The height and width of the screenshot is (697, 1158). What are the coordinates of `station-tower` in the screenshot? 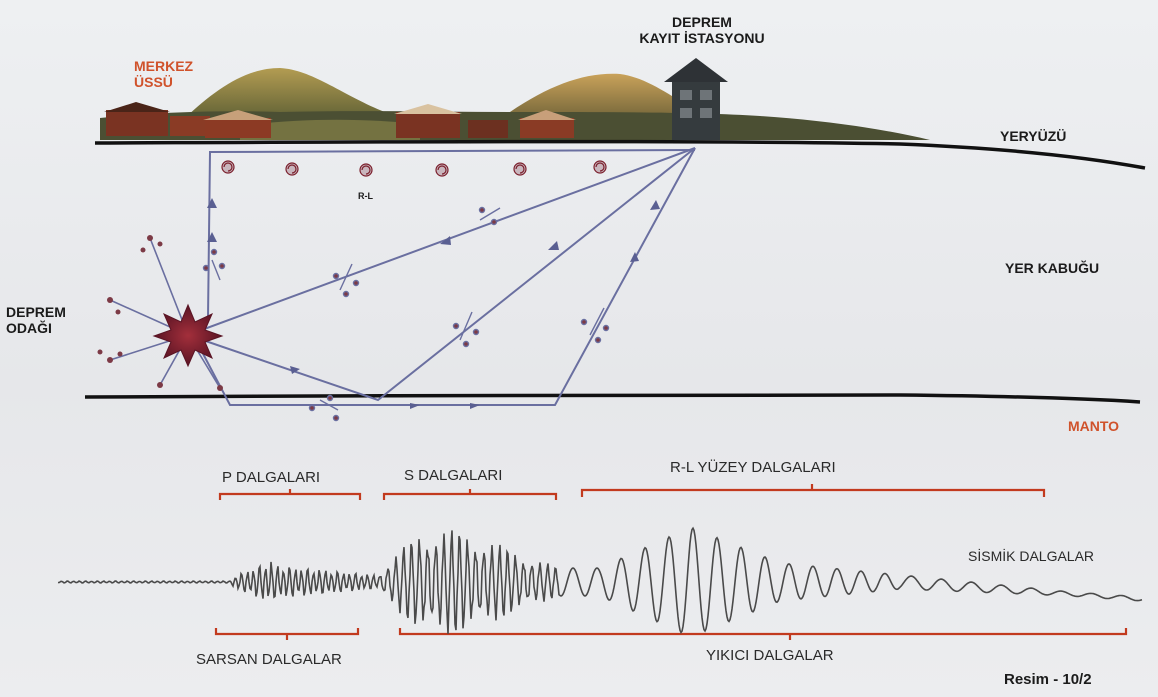 It's located at (696, 99).